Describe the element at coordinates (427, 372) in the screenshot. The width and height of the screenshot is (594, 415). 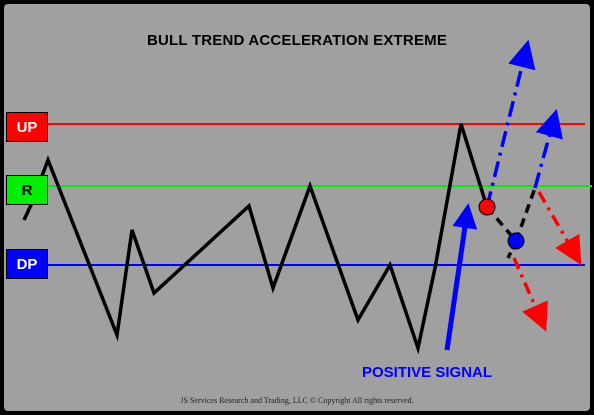
I see `positive-signal-label: POSITIVE SIGNAL` at that location.